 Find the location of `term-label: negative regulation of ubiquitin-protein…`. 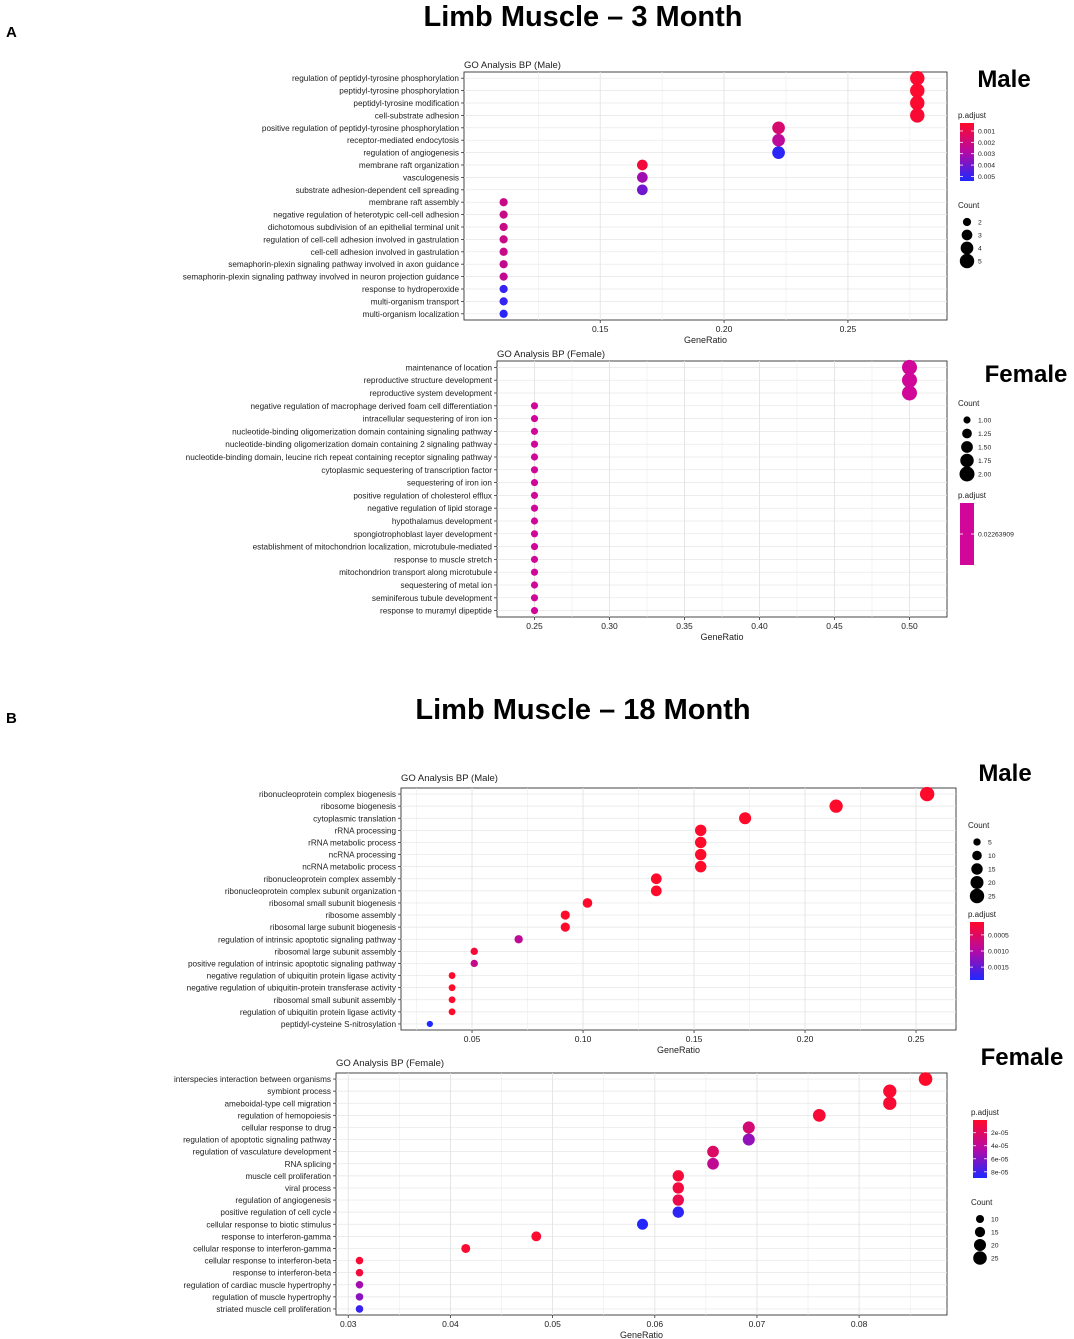

term-label: negative regulation of ubiquitin-protein… is located at coordinates (292, 988).